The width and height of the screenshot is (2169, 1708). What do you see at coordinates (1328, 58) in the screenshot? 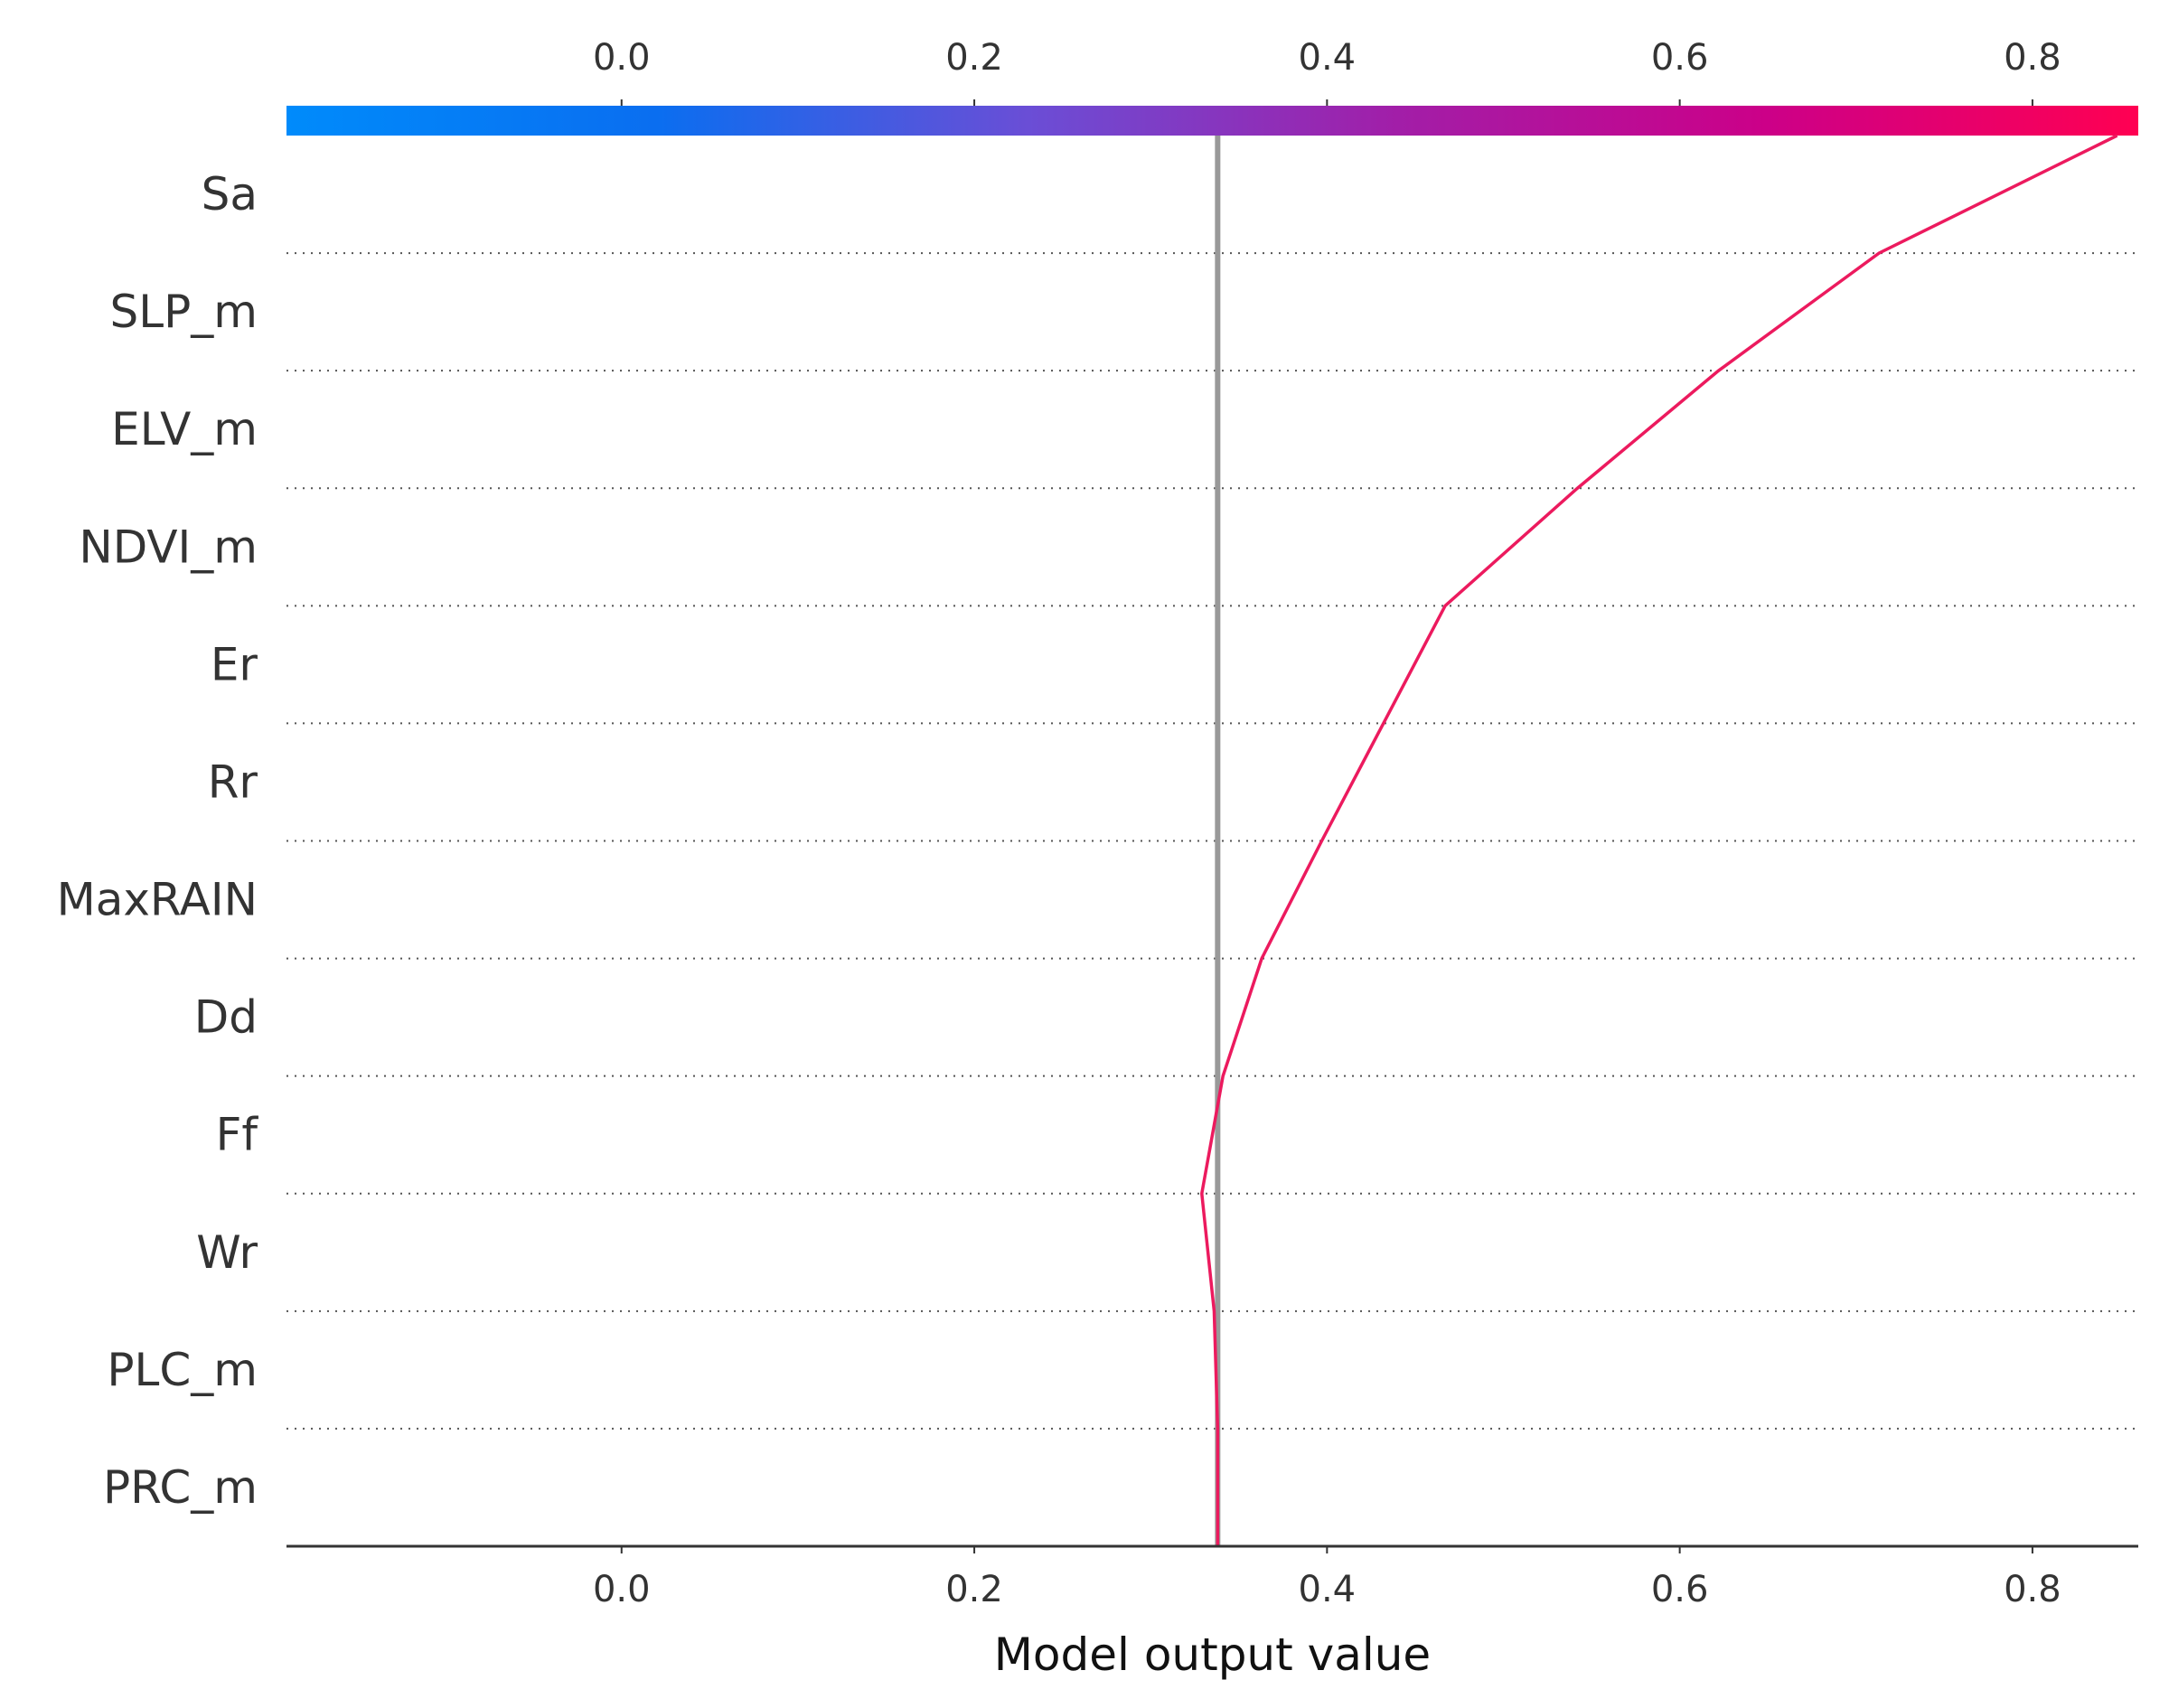
I see `colorbar-tick-label: 0.4` at bounding box center [1328, 58].